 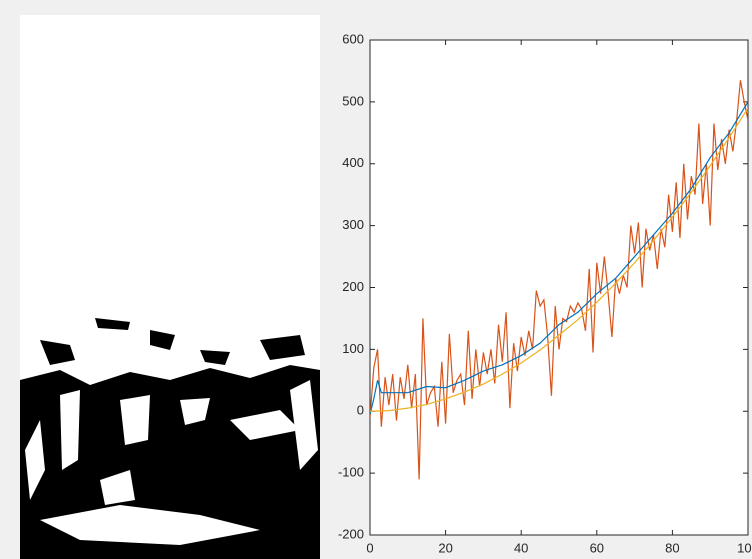 I want to click on y-tick-label: -200, so click(x=351, y=533).